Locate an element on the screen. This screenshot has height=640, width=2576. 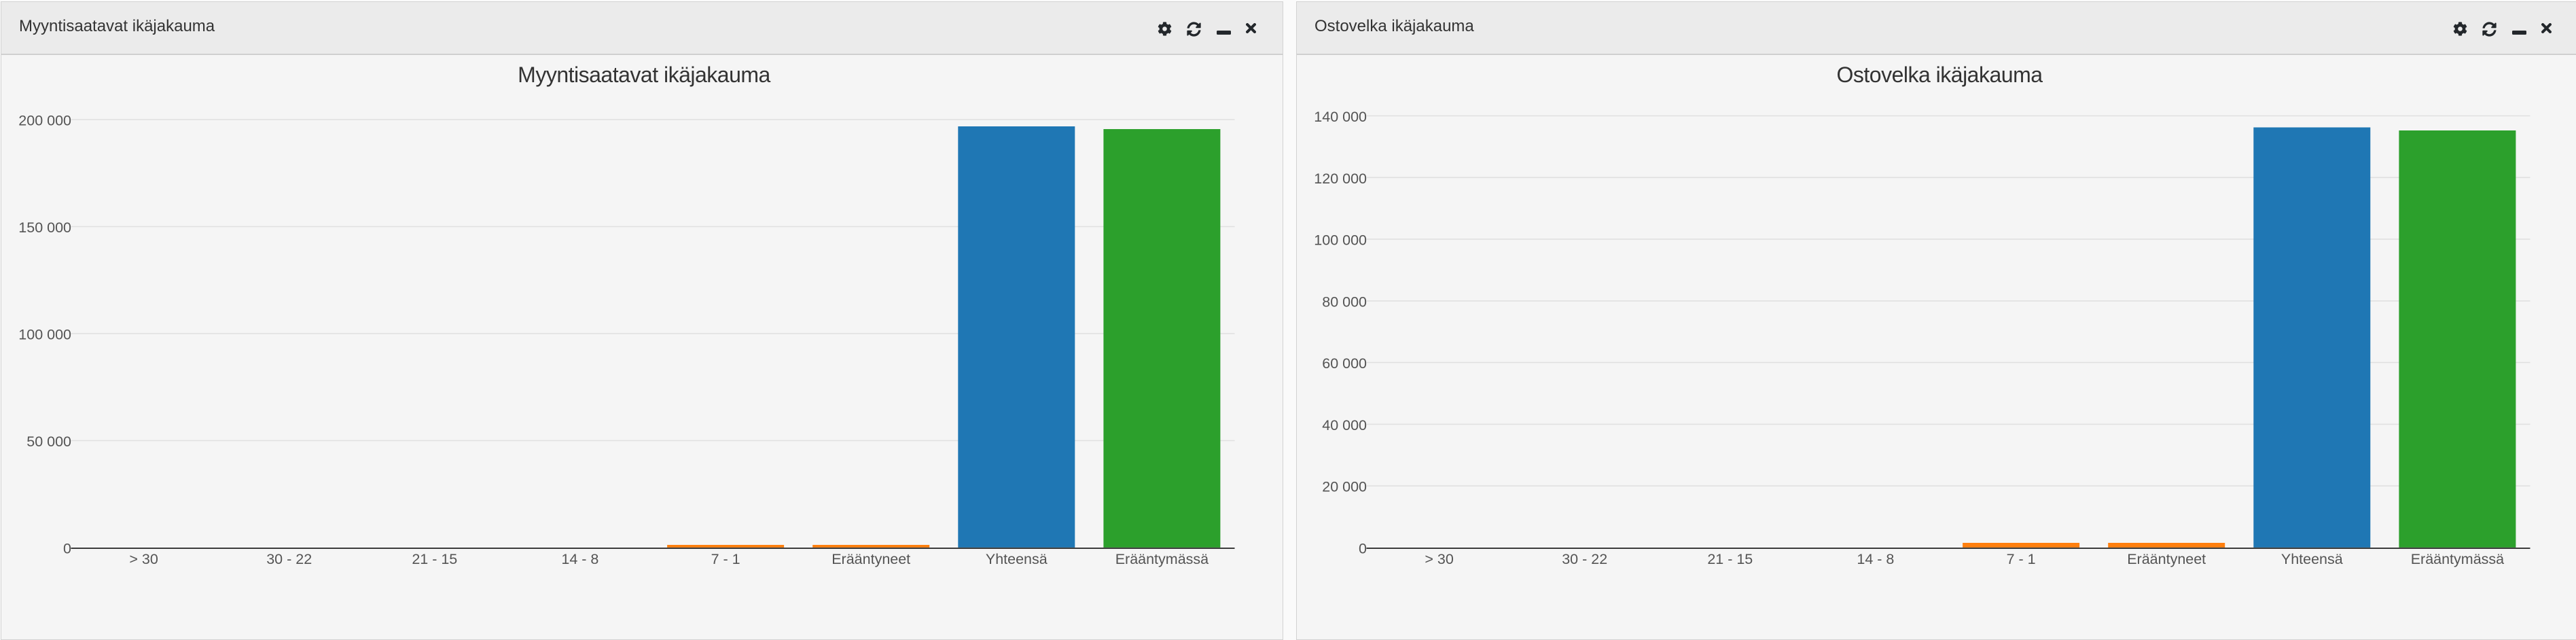
svg-text: 40 000 is located at coordinates (1344, 425).